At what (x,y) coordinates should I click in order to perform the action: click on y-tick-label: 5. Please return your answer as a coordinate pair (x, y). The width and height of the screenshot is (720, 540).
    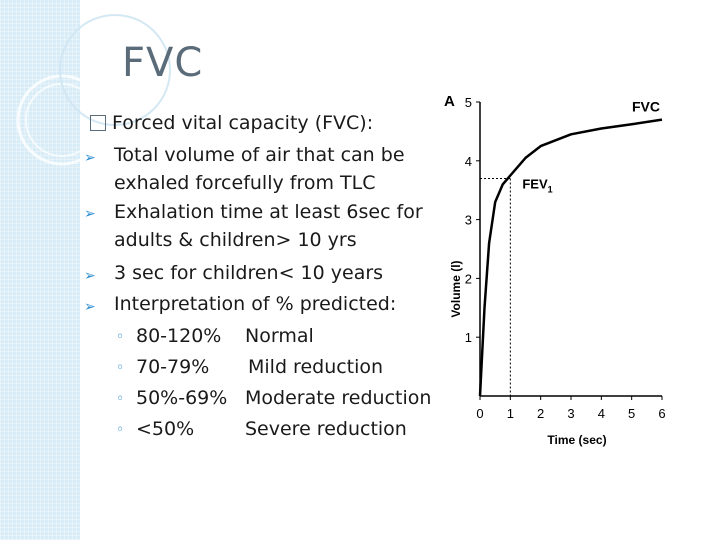
    Looking at the image, I should click on (468, 102).